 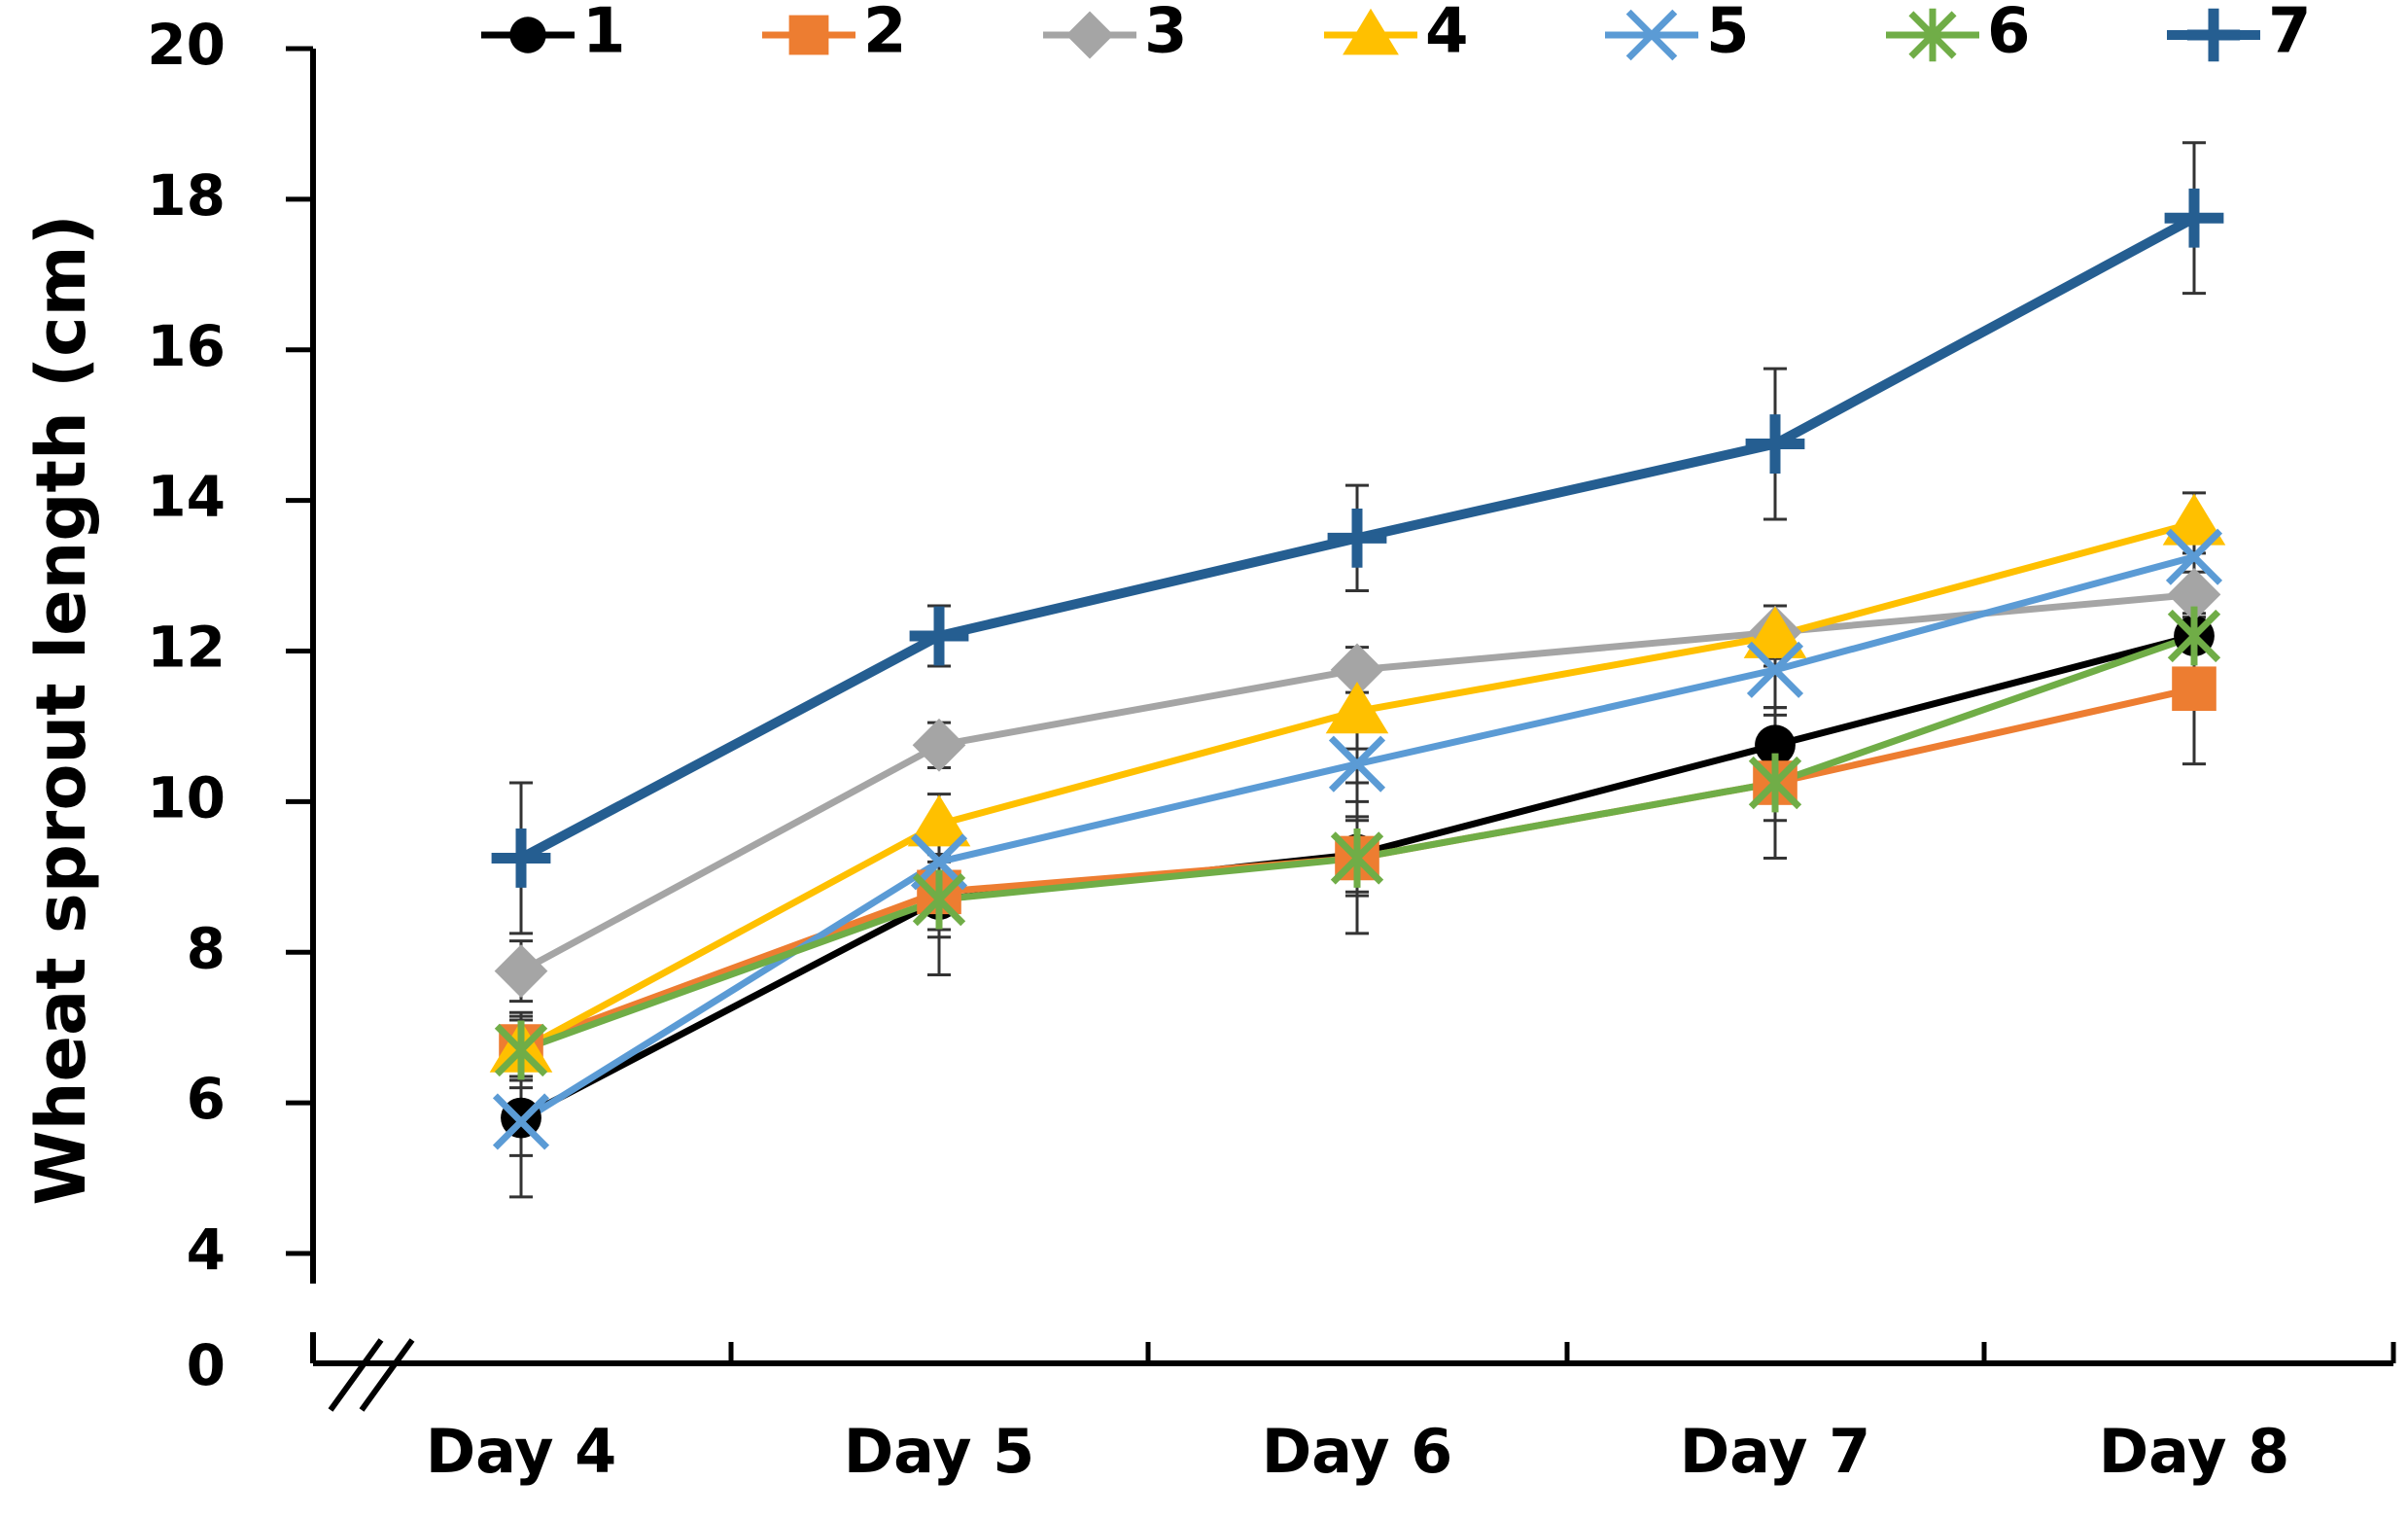 I want to click on legend-item-4: 4, so click(x=1396, y=34).